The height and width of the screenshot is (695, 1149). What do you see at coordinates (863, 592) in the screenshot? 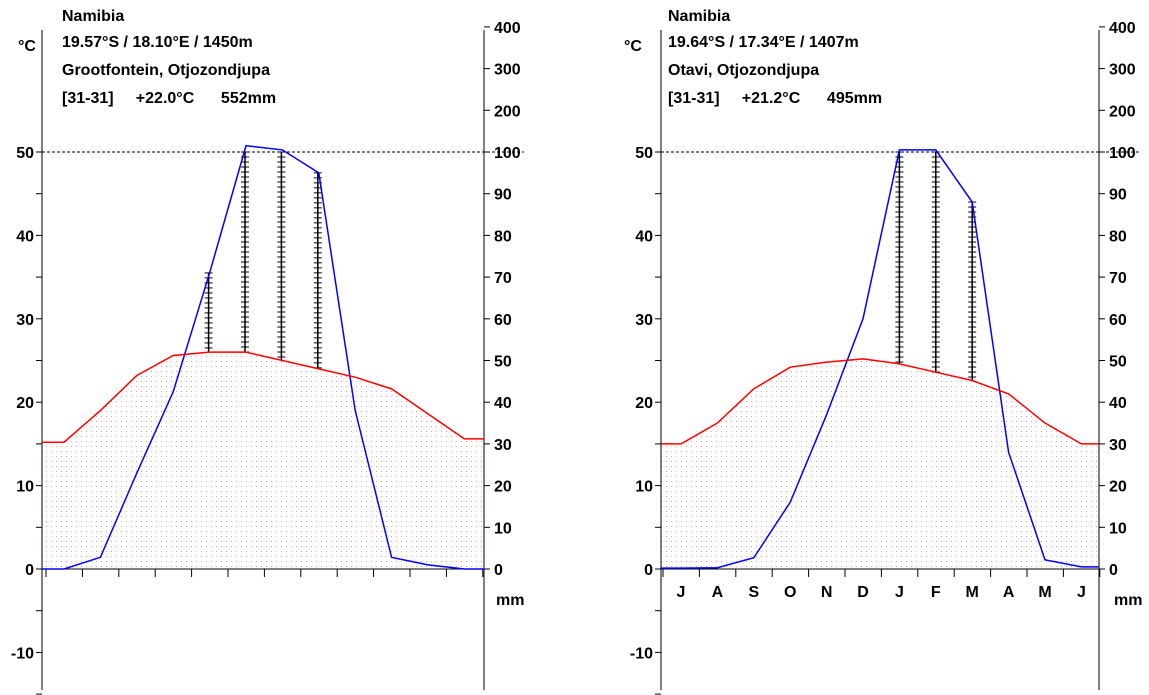
I see `month-label: D` at bounding box center [863, 592].